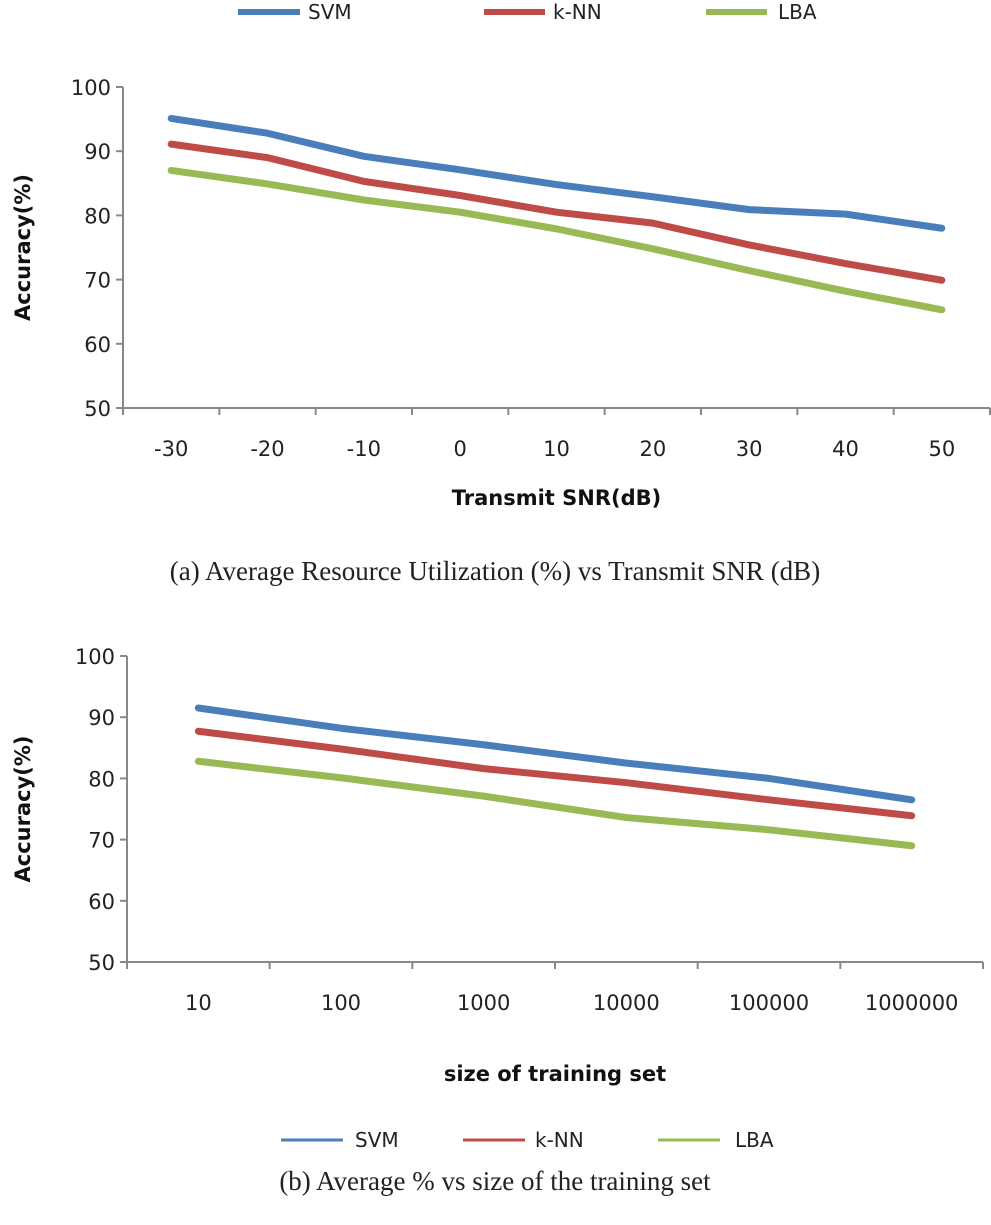 This screenshot has height=1225, width=991. Describe the element at coordinates (459, 449) in the screenshot. I see `x-tick-label: 0` at that location.